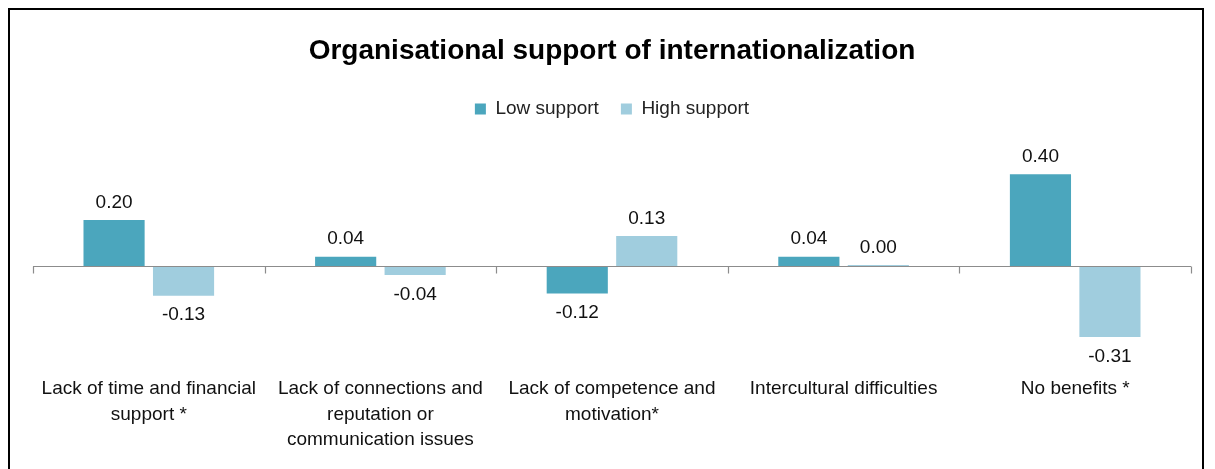 The image size is (1215, 469). I want to click on x-tick-label: No benefits *, so click(1075, 388).